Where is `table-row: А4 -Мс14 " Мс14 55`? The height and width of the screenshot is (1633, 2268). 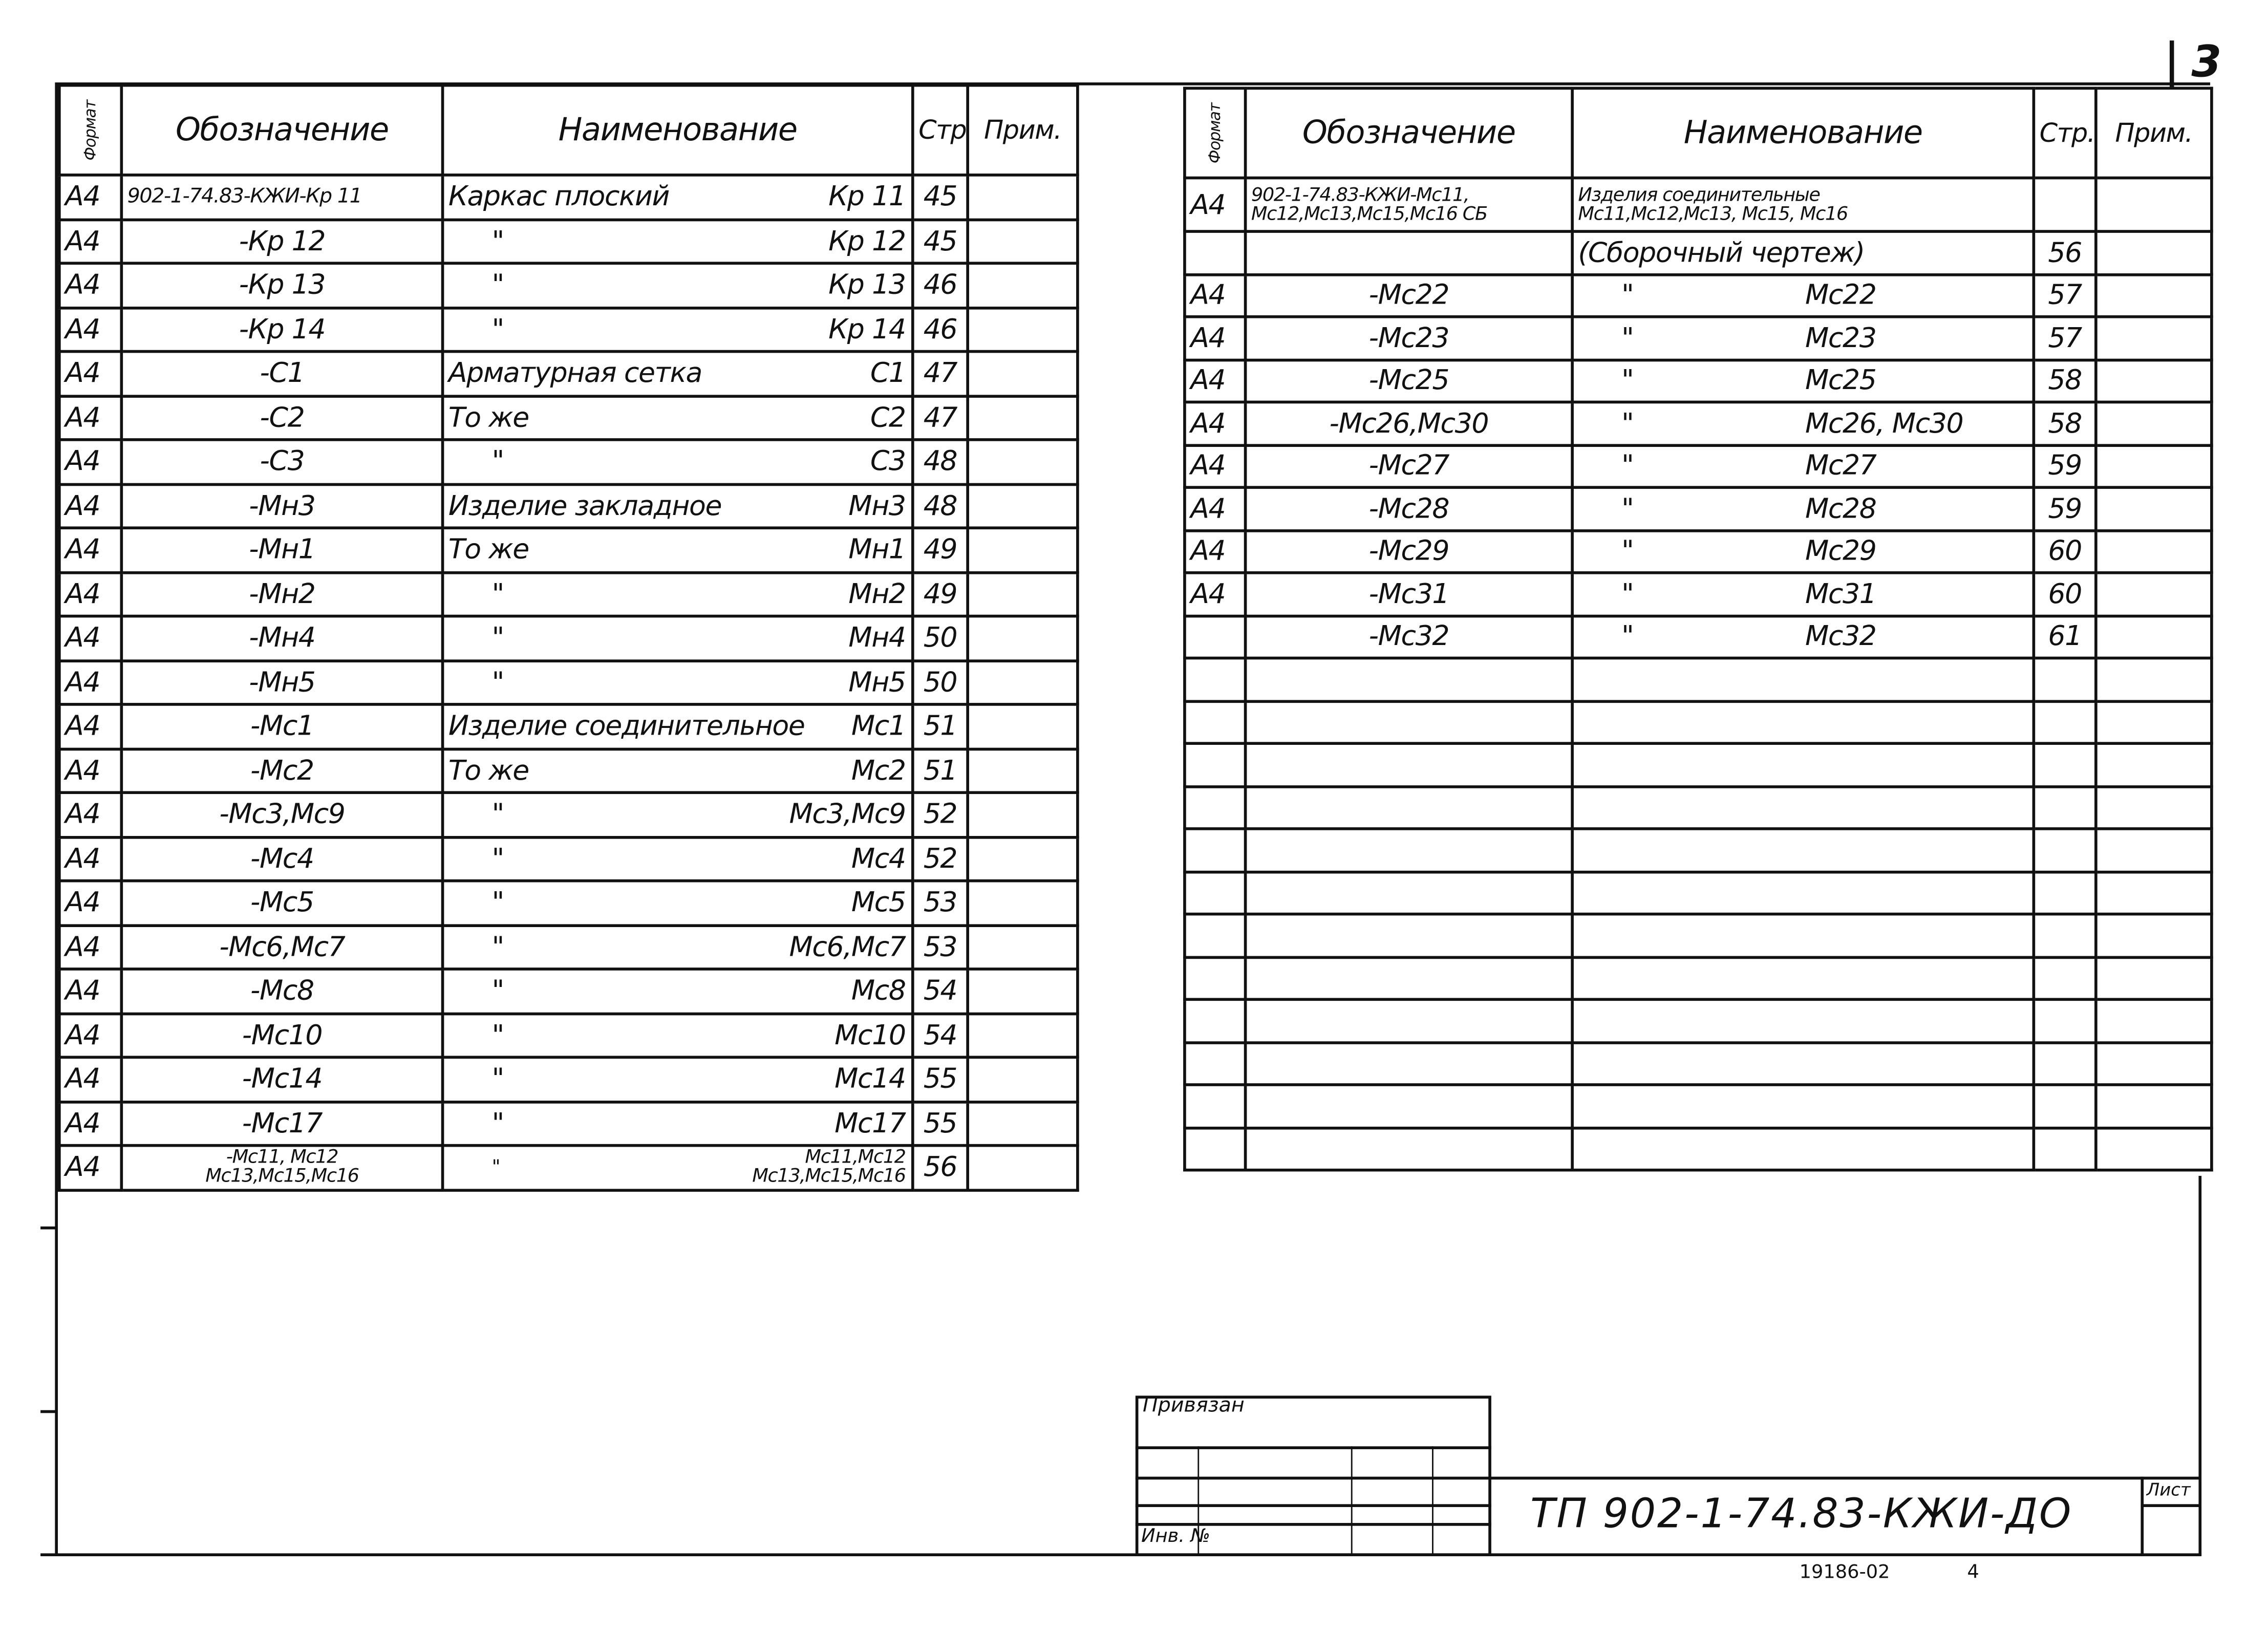 table-row: А4 -Мс14 " Мс14 55 is located at coordinates (568, 1079).